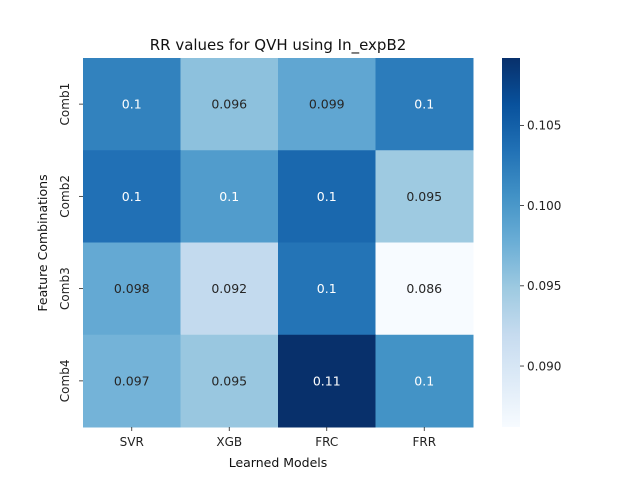 The height and width of the screenshot is (480, 640). I want to click on y-tick-label: Comb1, so click(65, 104).